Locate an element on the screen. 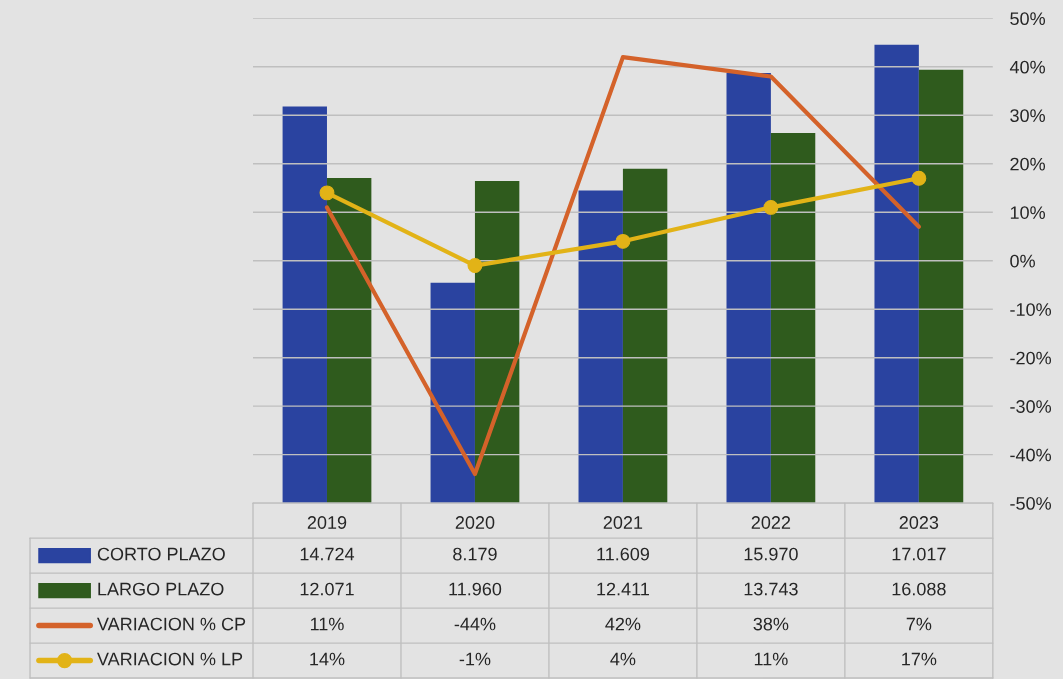 Image resolution: width=1063 pixels, height=679 pixels. data-label: 15.970 is located at coordinates (771, 554).